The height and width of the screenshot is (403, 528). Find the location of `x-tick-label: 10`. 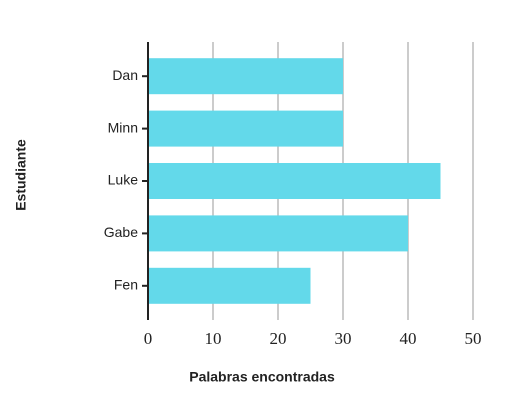

x-tick-label: 10 is located at coordinates (213, 338).